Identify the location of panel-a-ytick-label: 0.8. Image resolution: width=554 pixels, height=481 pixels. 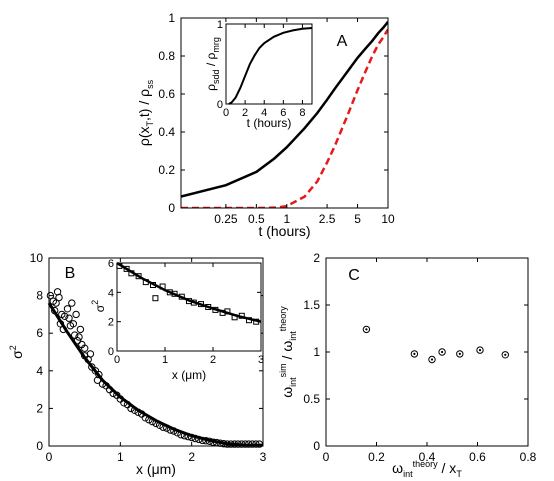
(166, 56).